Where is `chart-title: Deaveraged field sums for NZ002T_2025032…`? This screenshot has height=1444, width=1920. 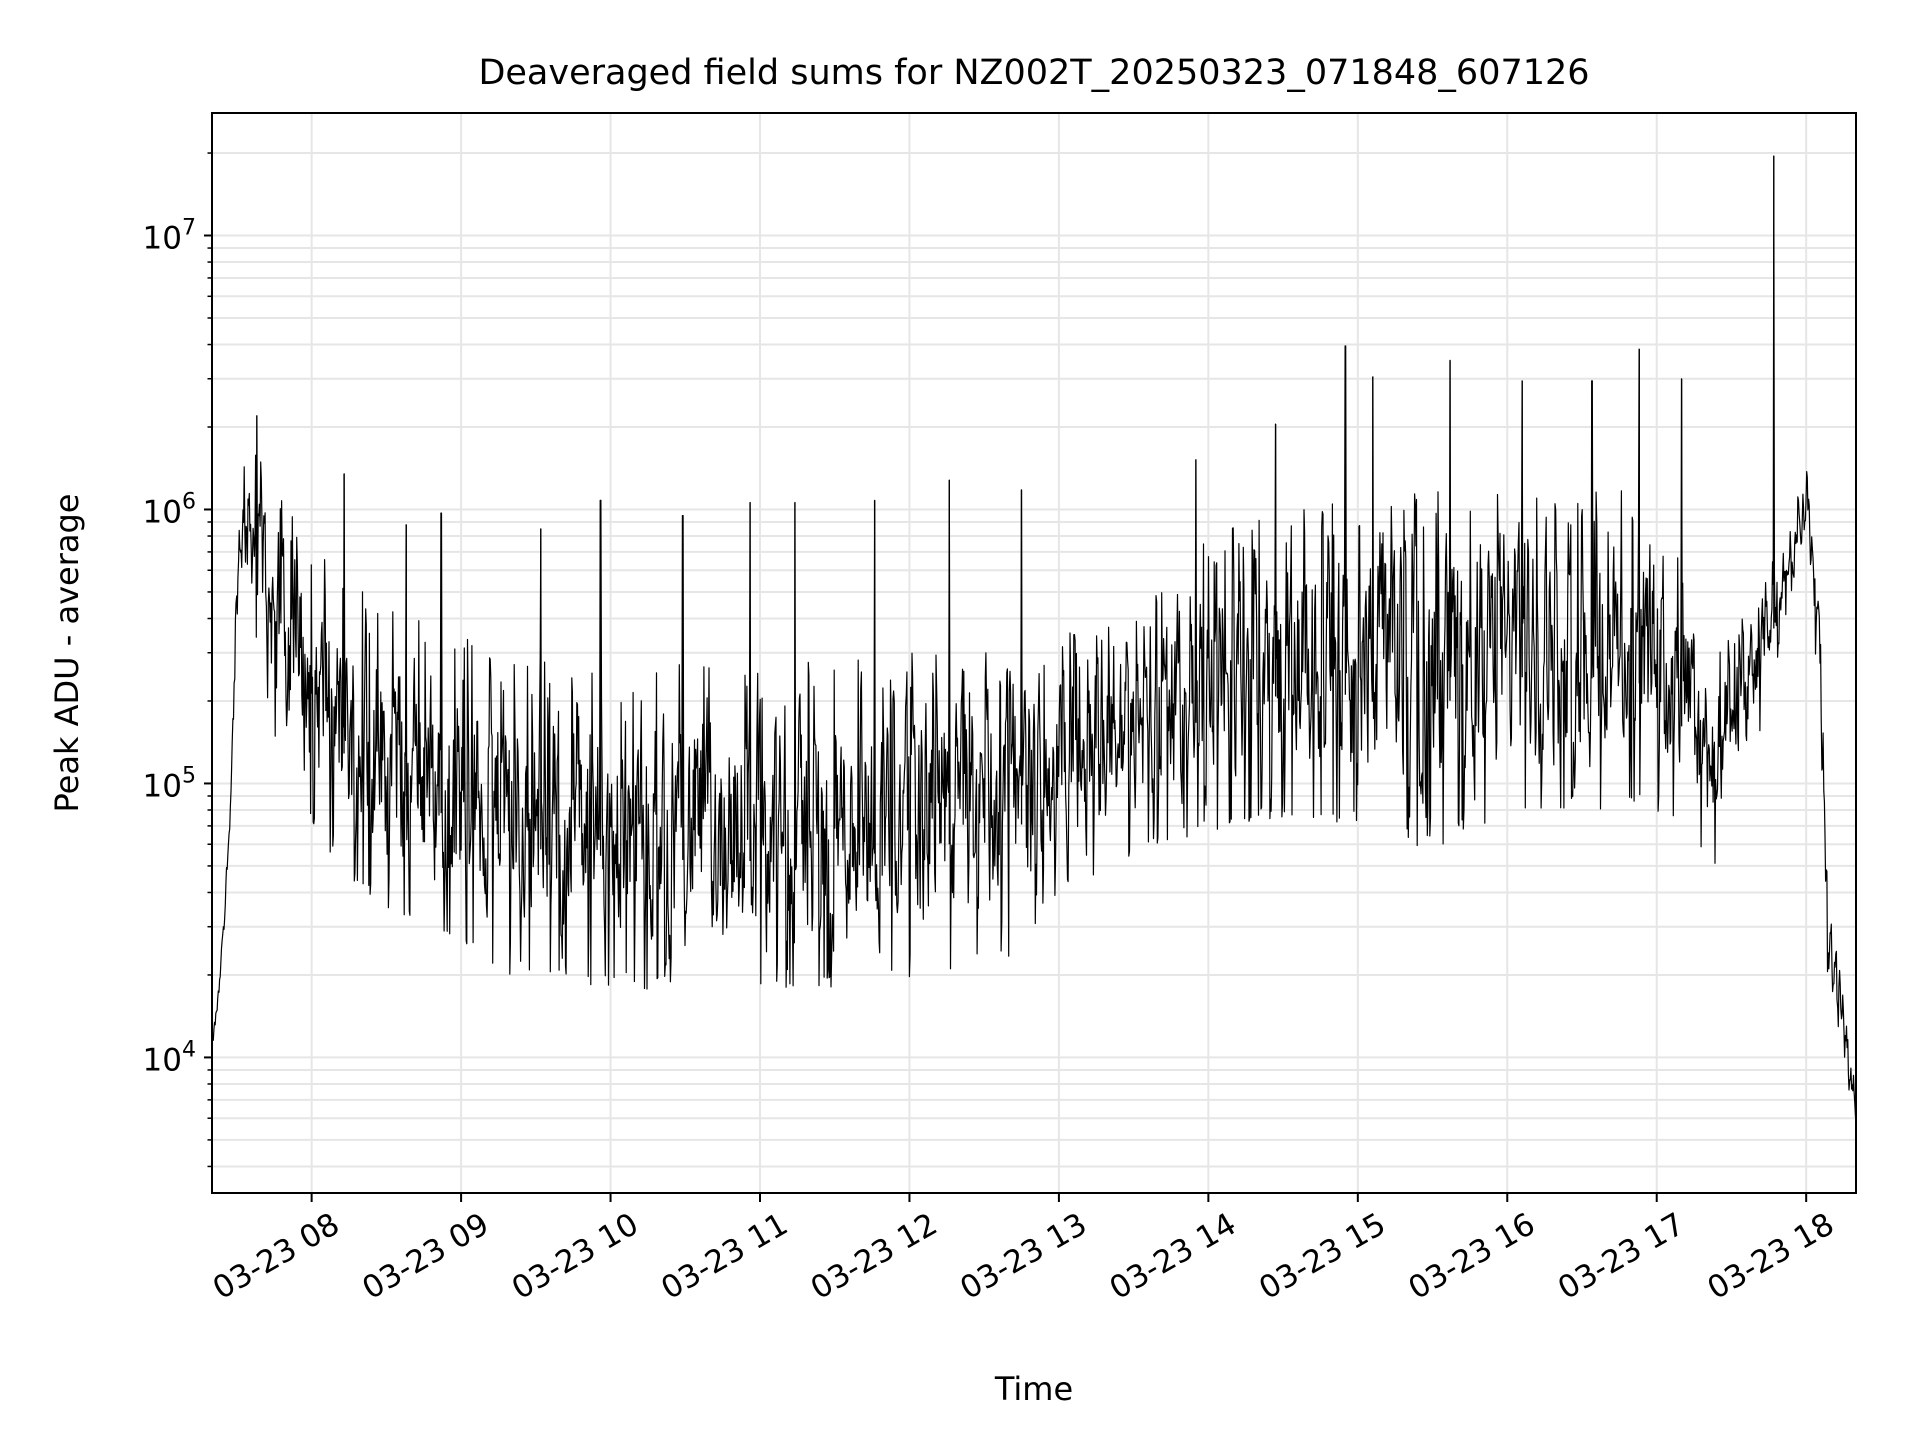
chart-title: Deaveraged field sums for NZ002T_2025032… is located at coordinates (1033, 73).